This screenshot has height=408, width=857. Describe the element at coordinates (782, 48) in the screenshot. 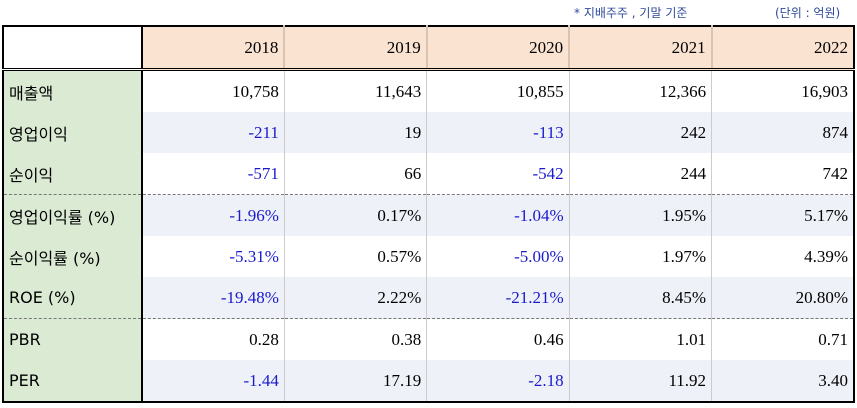

I see `year-header: 2022` at that location.